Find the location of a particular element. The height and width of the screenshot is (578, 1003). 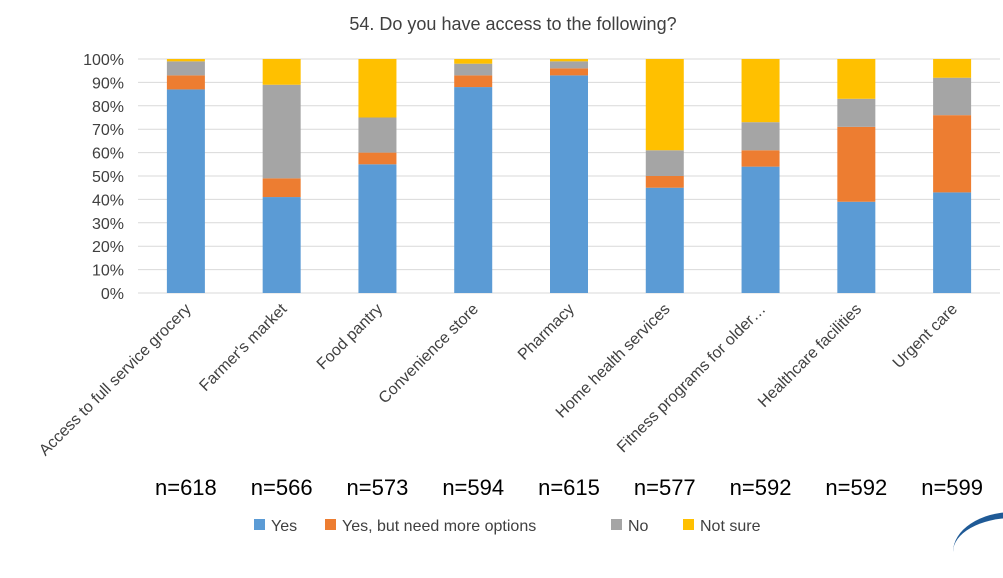

x-category-label: Healthcare facilities is located at coordinates (810, 356).